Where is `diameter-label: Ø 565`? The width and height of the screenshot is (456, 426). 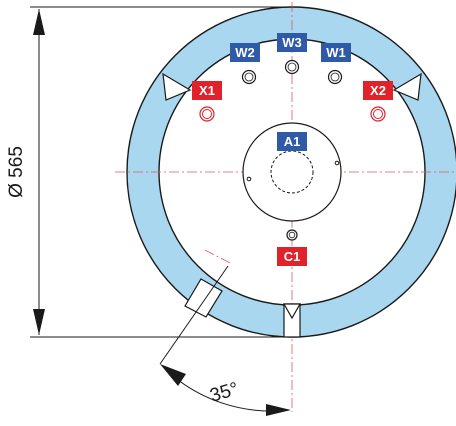
diameter-label: Ø 565 is located at coordinates (16, 172).